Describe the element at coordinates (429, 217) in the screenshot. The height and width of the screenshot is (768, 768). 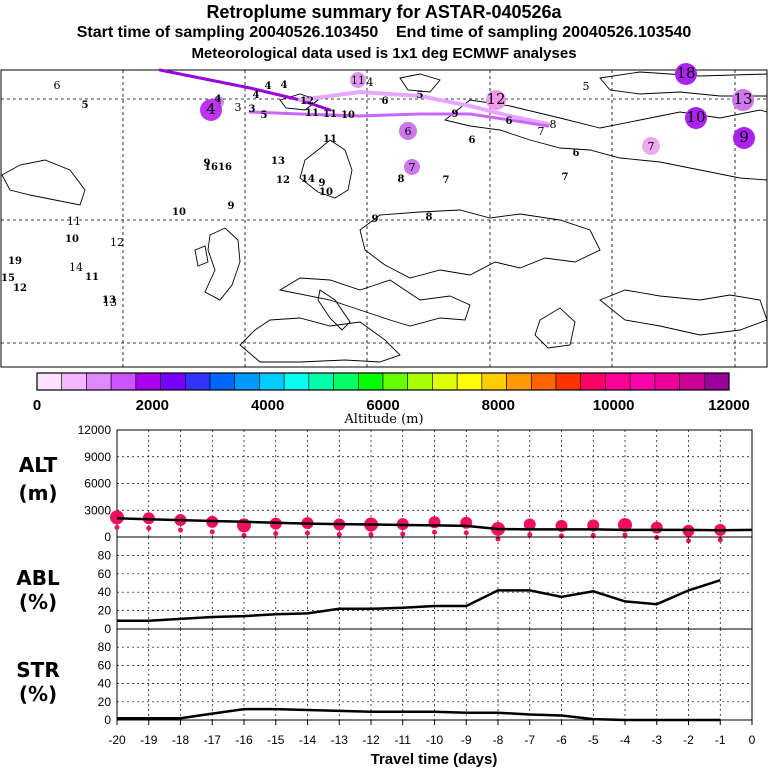
I see `plume-number: 8` at that location.